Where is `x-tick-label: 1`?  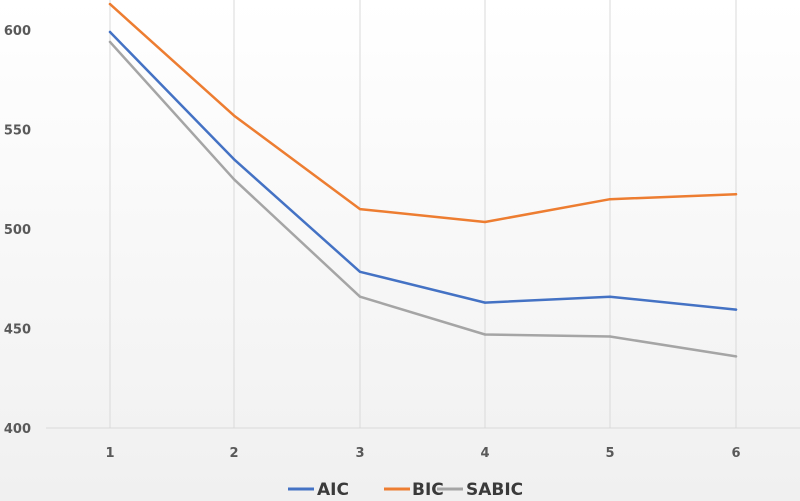 x-tick-label: 1 is located at coordinates (109, 453).